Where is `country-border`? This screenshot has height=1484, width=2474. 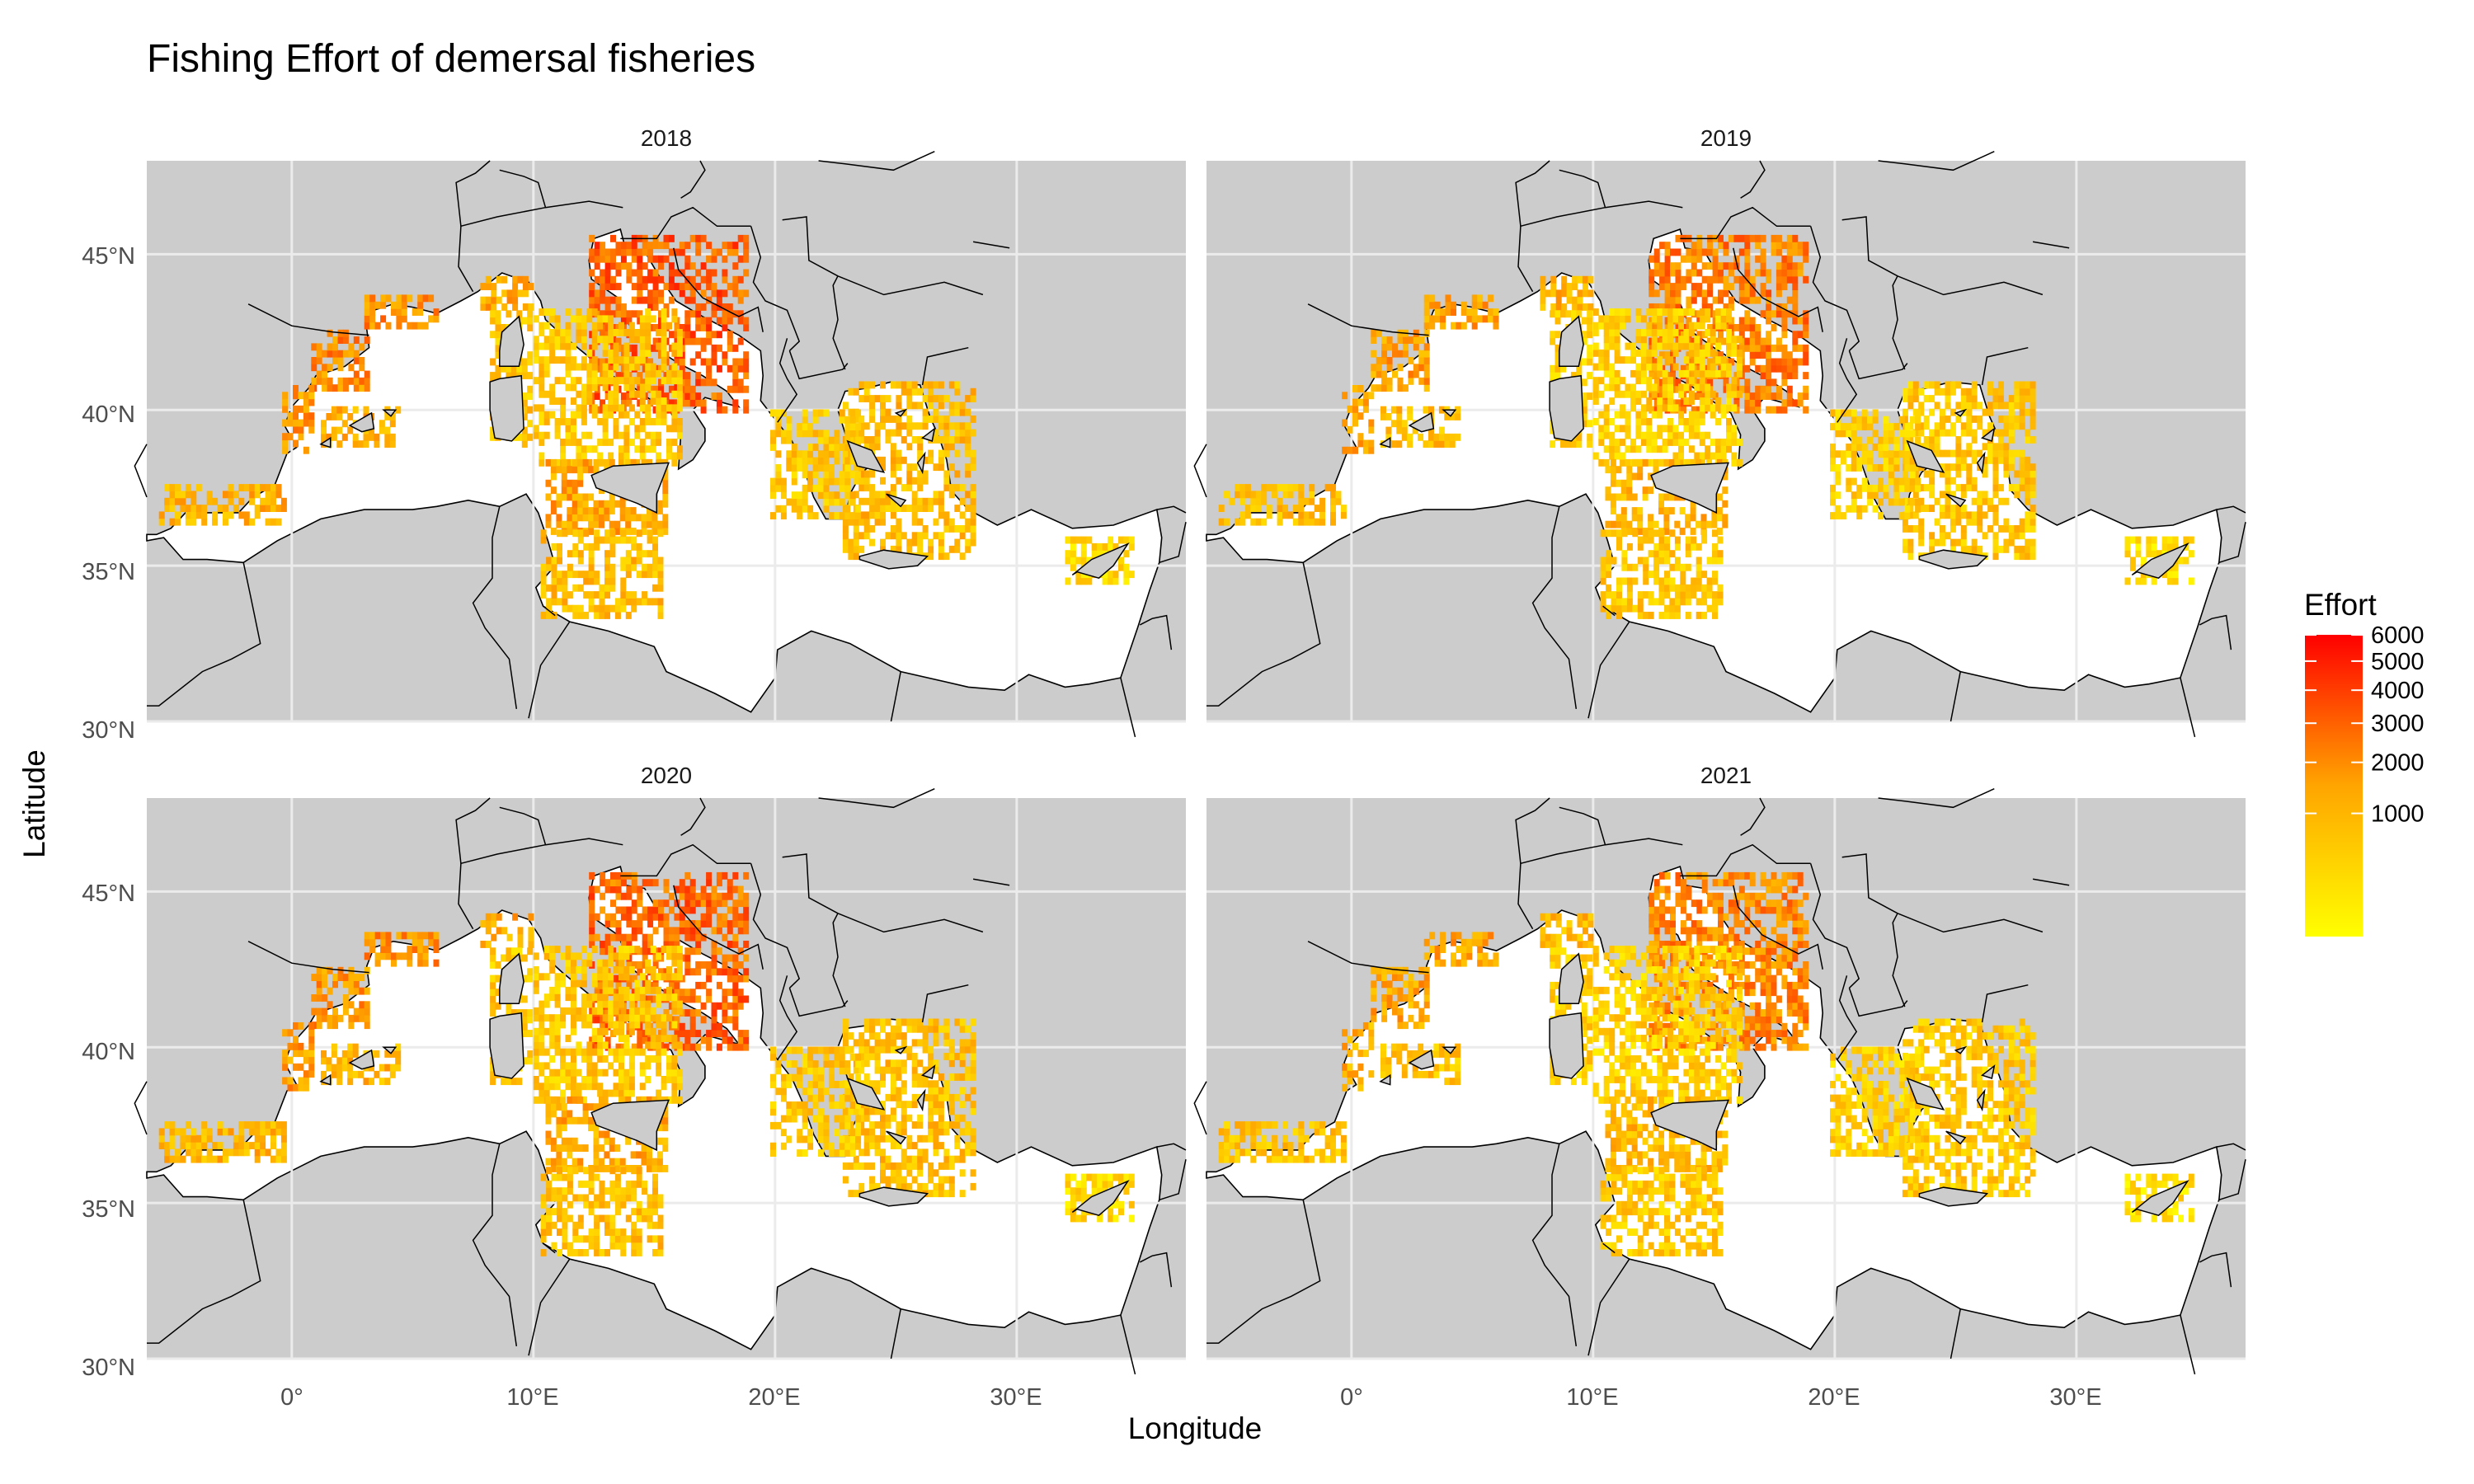 country-border is located at coordinates (2051, 245).